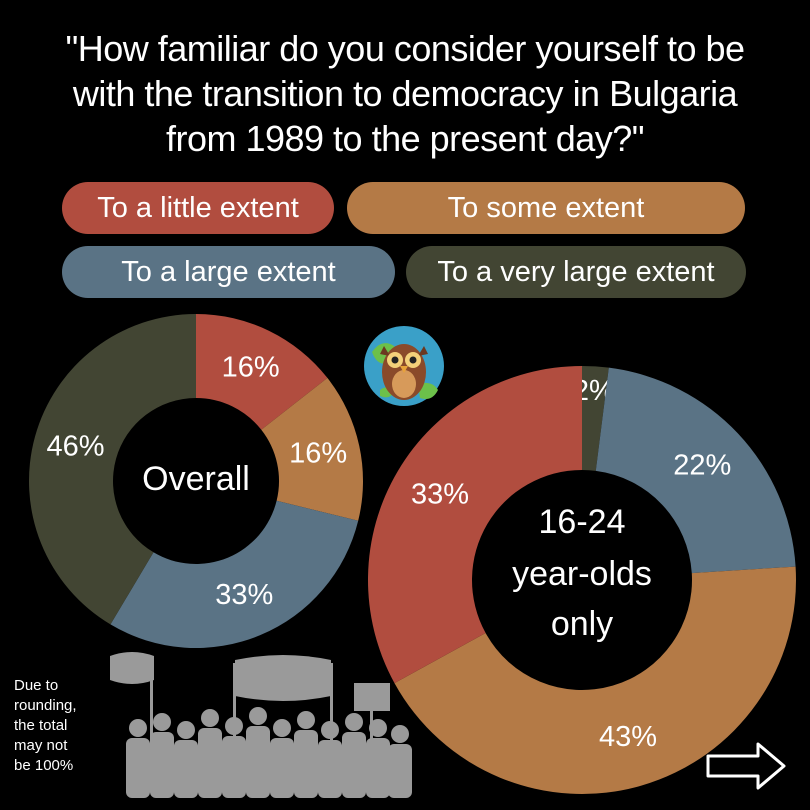  I want to click on donut-center-label: 16-24, so click(582, 522).